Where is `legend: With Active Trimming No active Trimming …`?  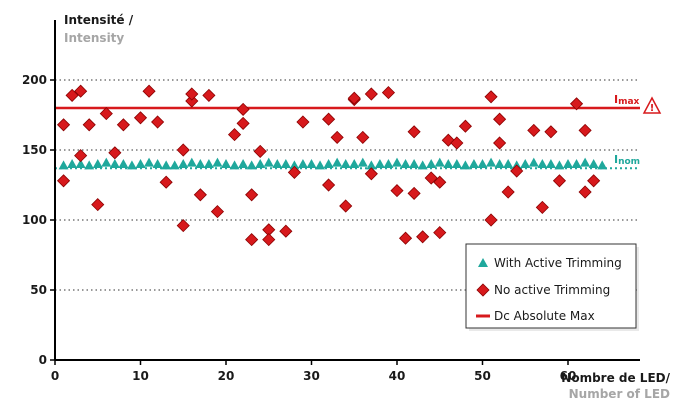
legend: With Active Trimming No active Trimming … is located at coordinates (552, 287).